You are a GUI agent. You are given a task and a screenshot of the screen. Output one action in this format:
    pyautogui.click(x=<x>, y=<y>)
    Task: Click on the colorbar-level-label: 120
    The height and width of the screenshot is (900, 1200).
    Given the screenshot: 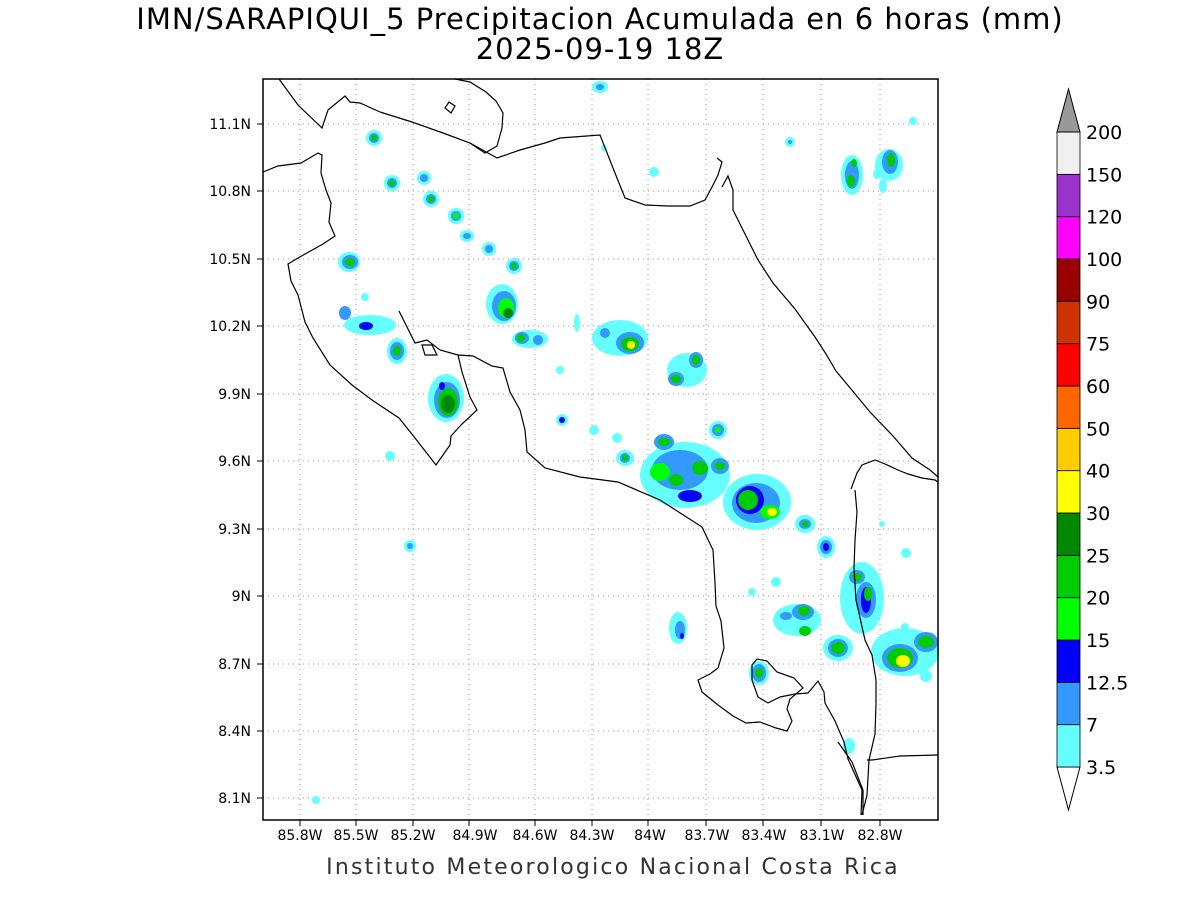 What is the action you would take?
    pyautogui.click(x=1104, y=218)
    